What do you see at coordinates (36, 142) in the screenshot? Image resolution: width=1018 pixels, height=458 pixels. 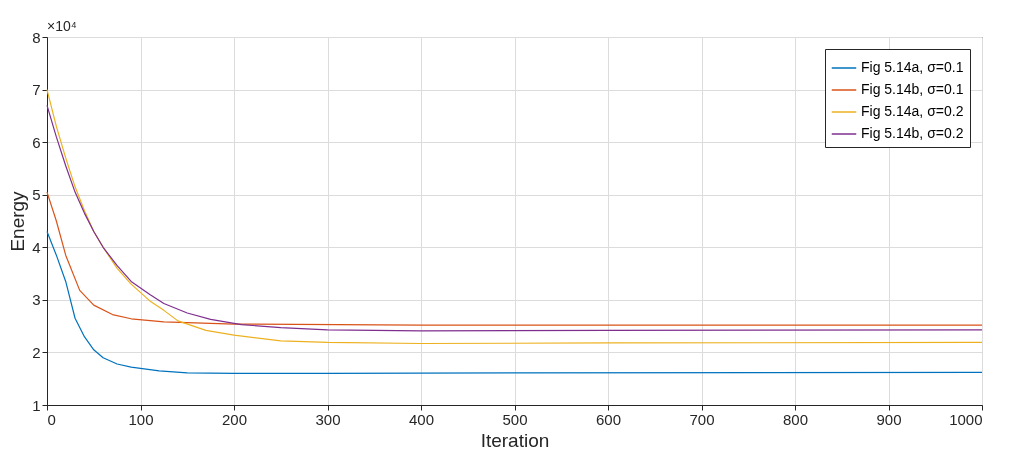 I see `y-tick-label: 6` at bounding box center [36, 142].